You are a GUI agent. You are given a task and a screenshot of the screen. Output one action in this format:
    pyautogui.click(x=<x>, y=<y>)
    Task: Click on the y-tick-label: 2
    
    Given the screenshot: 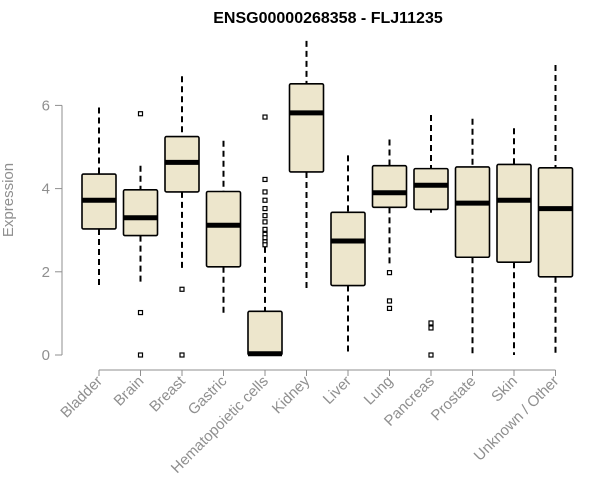 What is the action you would take?
    pyautogui.click(x=46, y=272)
    